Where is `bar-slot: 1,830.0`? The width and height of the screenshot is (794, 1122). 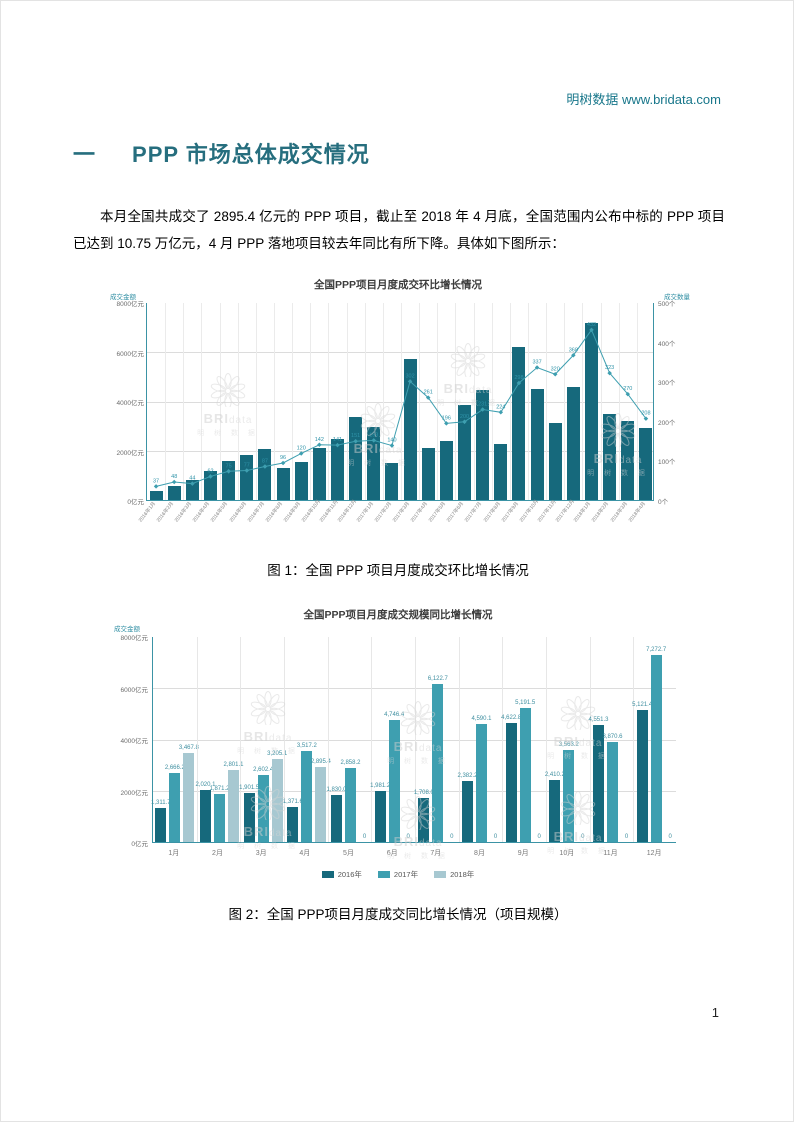 bar-slot: 1,830.0 is located at coordinates (336, 739).